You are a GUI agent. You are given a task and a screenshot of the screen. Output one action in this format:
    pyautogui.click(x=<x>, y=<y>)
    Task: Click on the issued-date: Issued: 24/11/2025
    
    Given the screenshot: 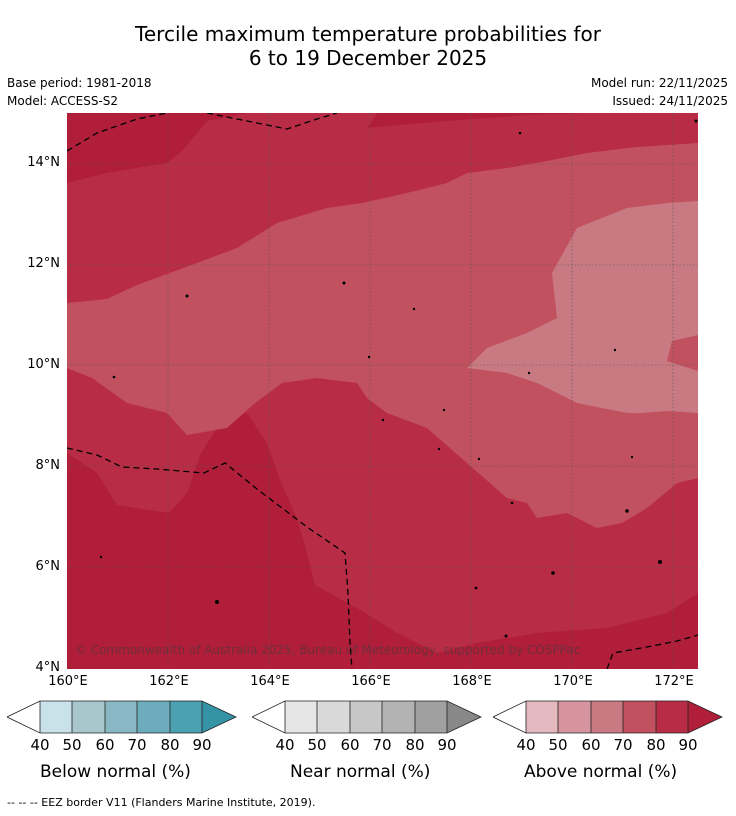 What is the action you would take?
    pyautogui.click(x=670, y=101)
    